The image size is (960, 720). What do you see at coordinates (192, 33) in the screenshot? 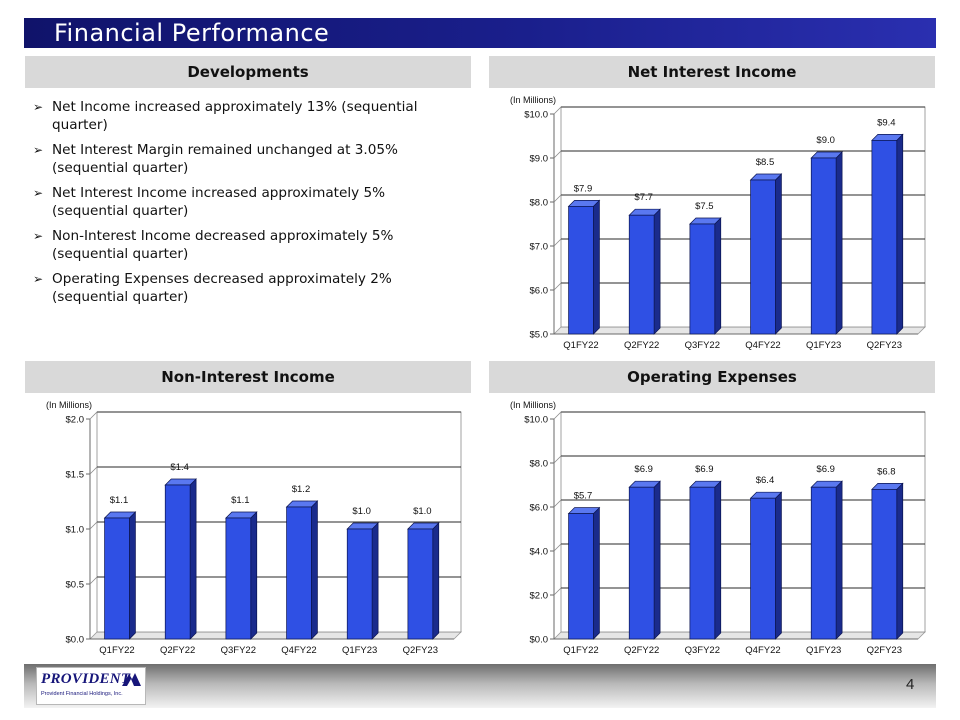
I see `page-title: Financial Performance` at bounding box center [192, 33].